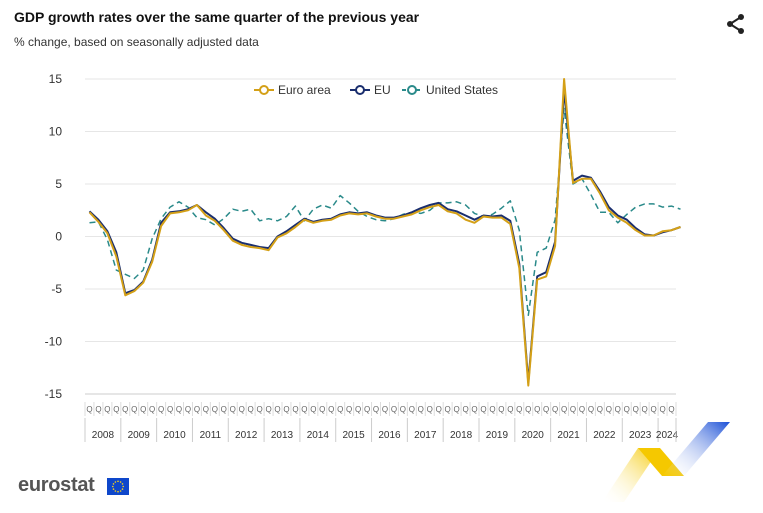 The width and height of the screenshot is (763, 513). I want to click on legend-label: EU, so click(382, 90).